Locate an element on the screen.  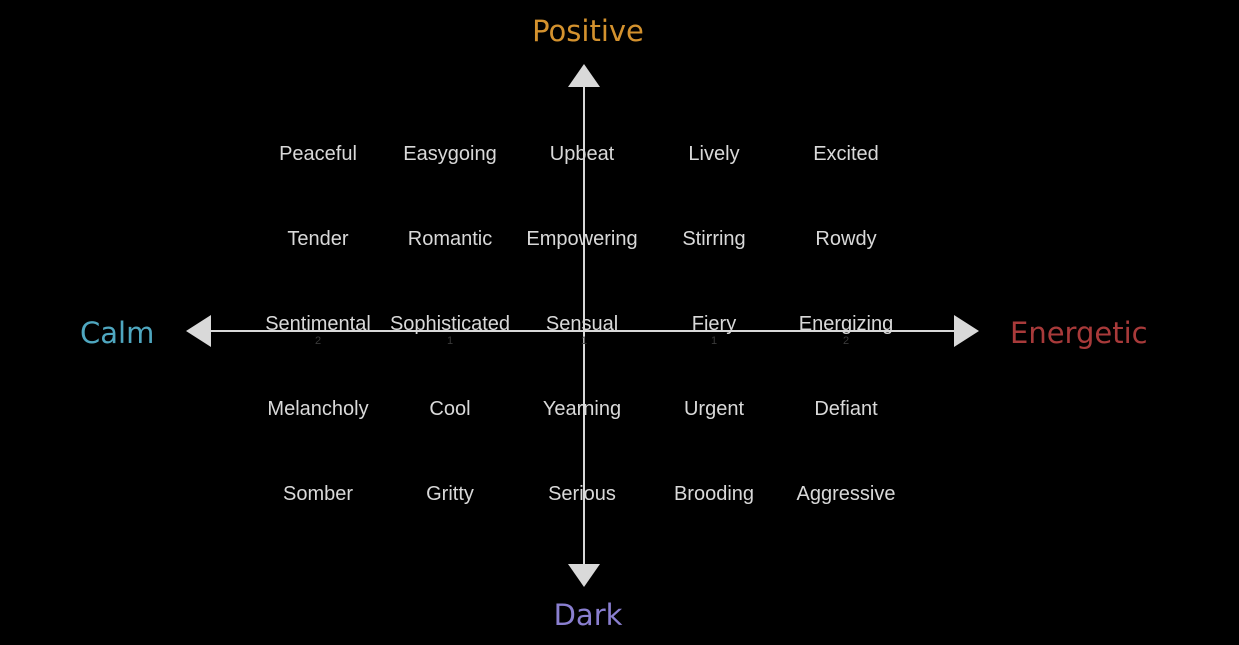
mood-word: Rowdy is located at coordinates (846, 239).